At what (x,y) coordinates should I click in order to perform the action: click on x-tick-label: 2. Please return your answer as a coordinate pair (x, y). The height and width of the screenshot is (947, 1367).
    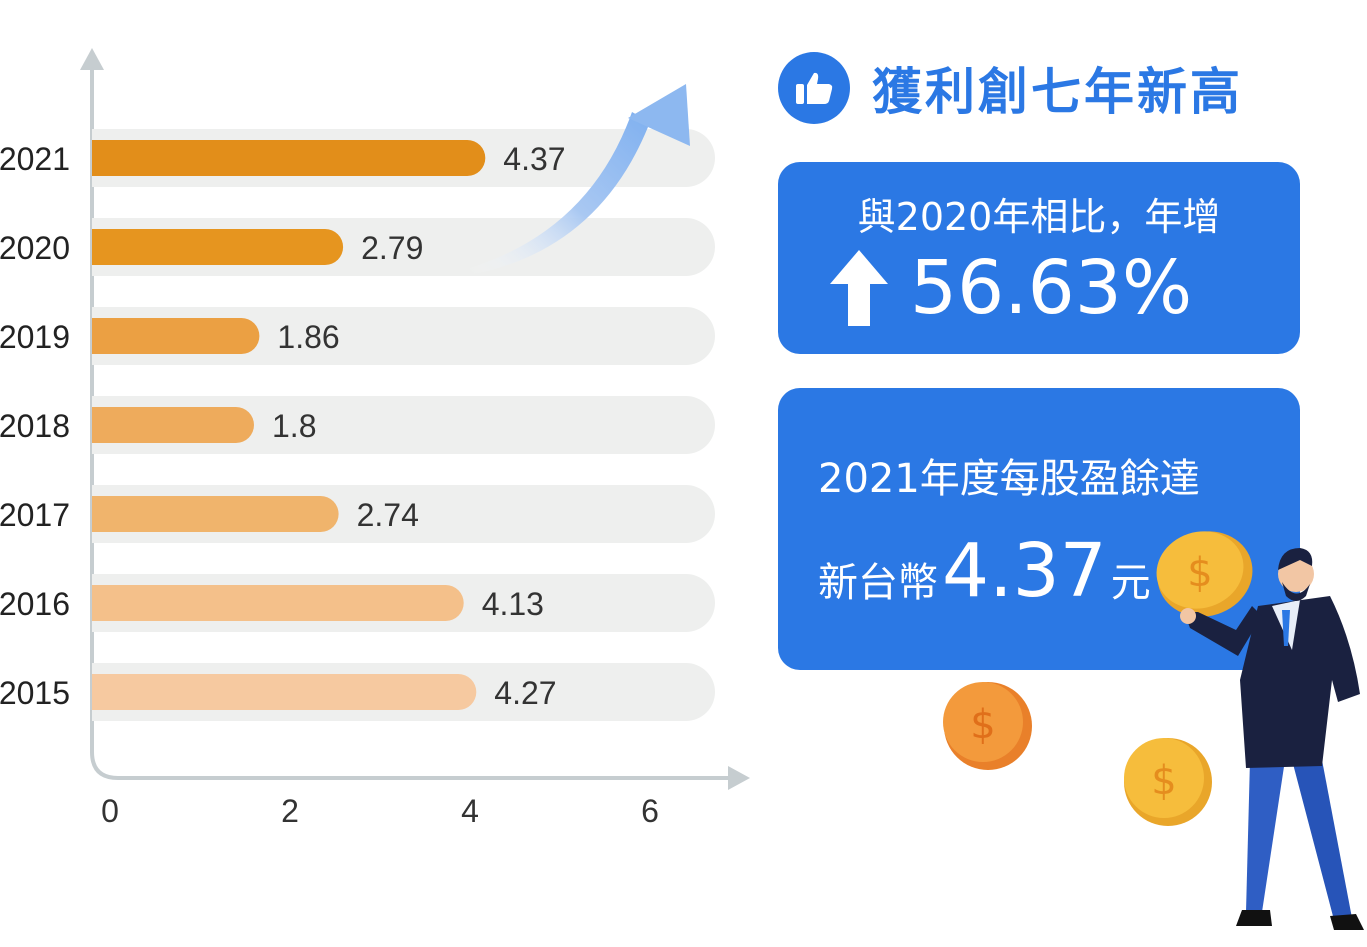
    Looking at the image, I should click on (290, 811).